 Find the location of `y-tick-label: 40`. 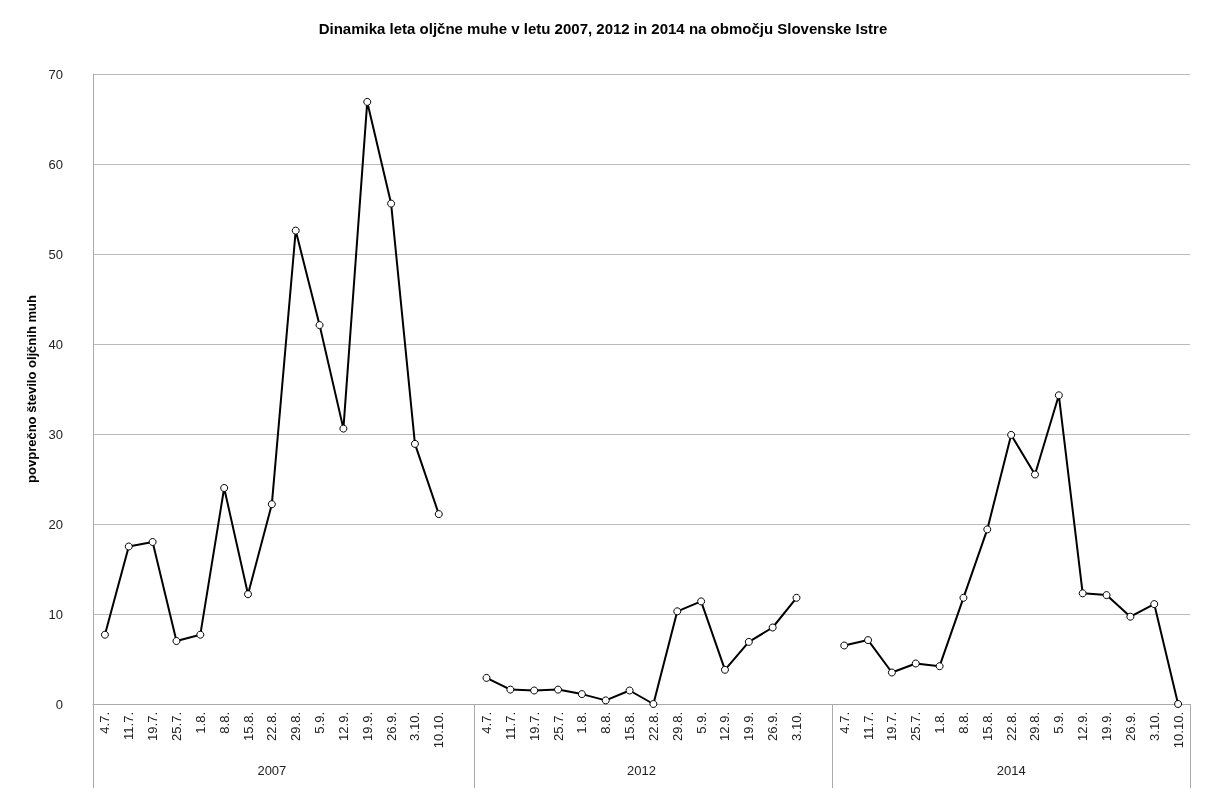

y-tick-label: 40 is located at coordinates (55, 344).